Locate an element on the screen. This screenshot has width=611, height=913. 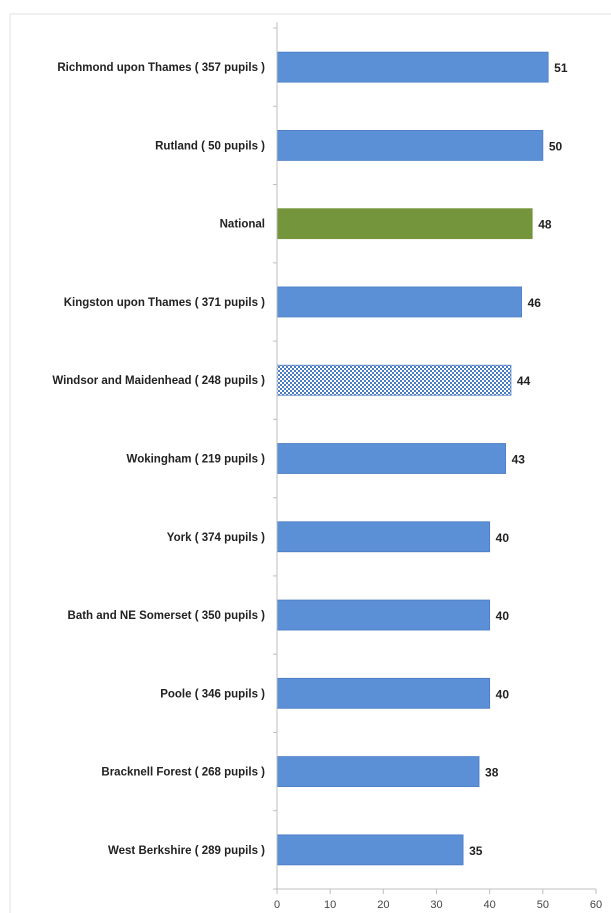
x-tick-label: 10 is located at coordinates (330, 905).